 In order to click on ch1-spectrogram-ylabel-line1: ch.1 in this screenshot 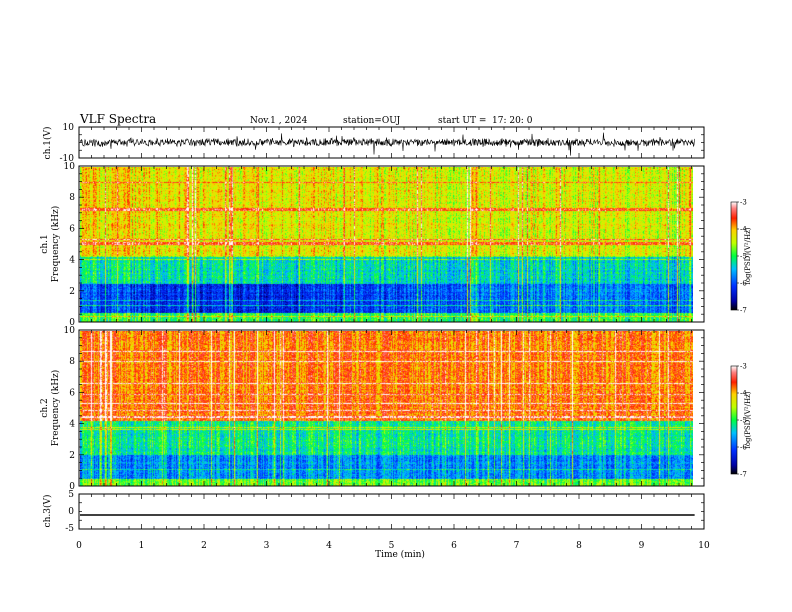, I will do `click(45, 243)`.